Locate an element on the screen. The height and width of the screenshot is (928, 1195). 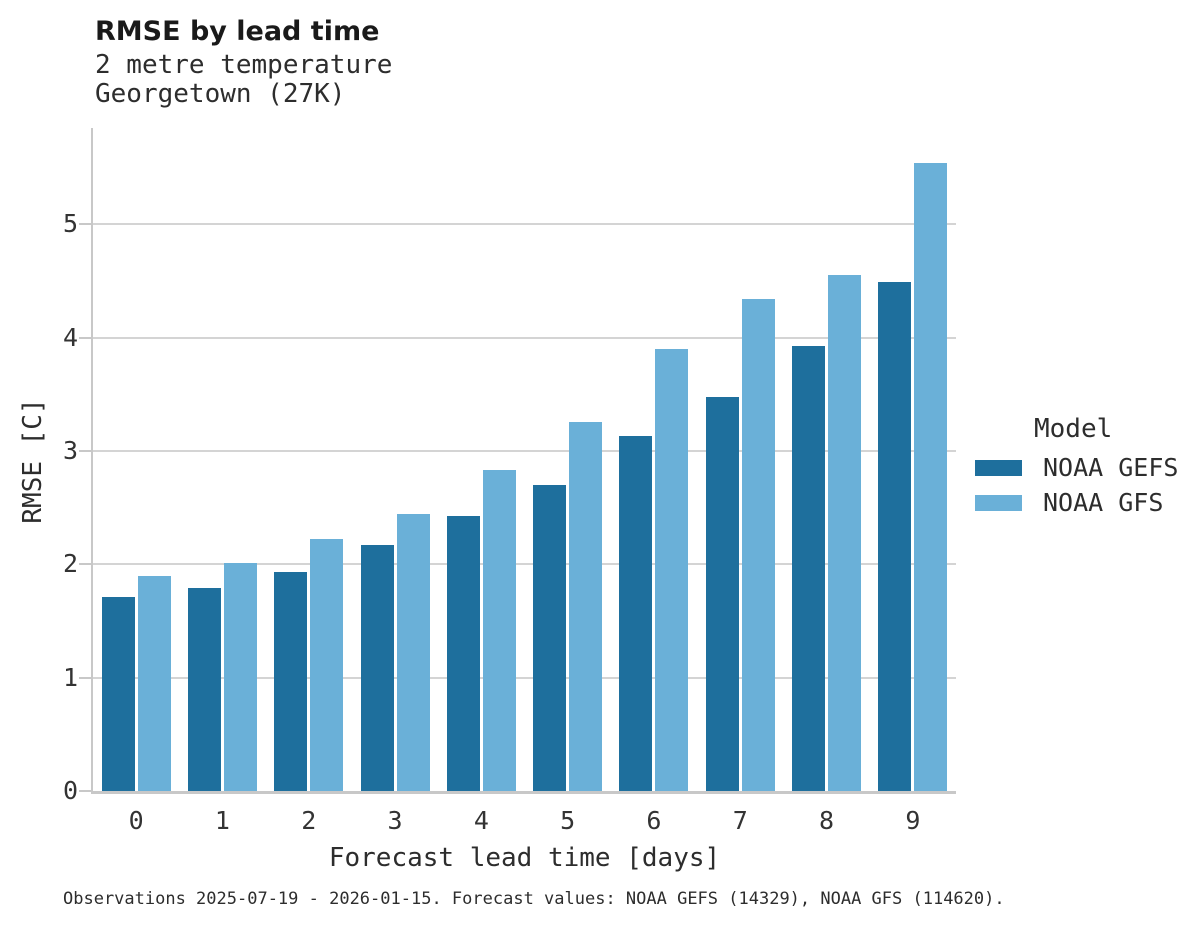
y-tick-label-2: 2 is located at coordinates (70, 564).